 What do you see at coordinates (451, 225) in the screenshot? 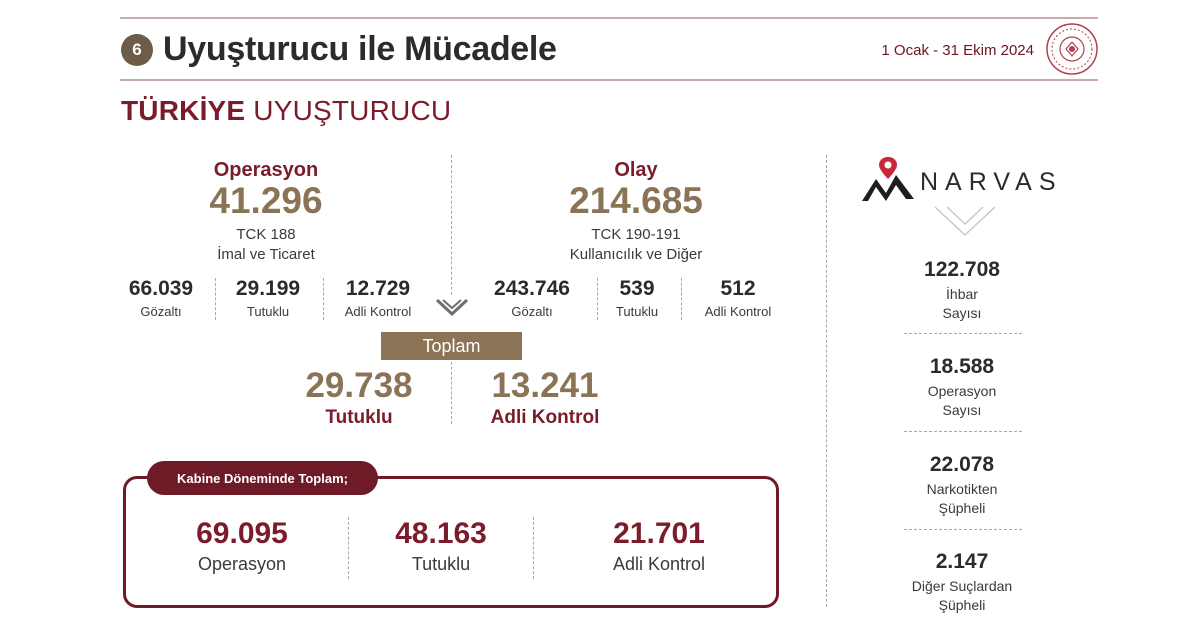
I see `center-divider` at bounding box center [451, 225].